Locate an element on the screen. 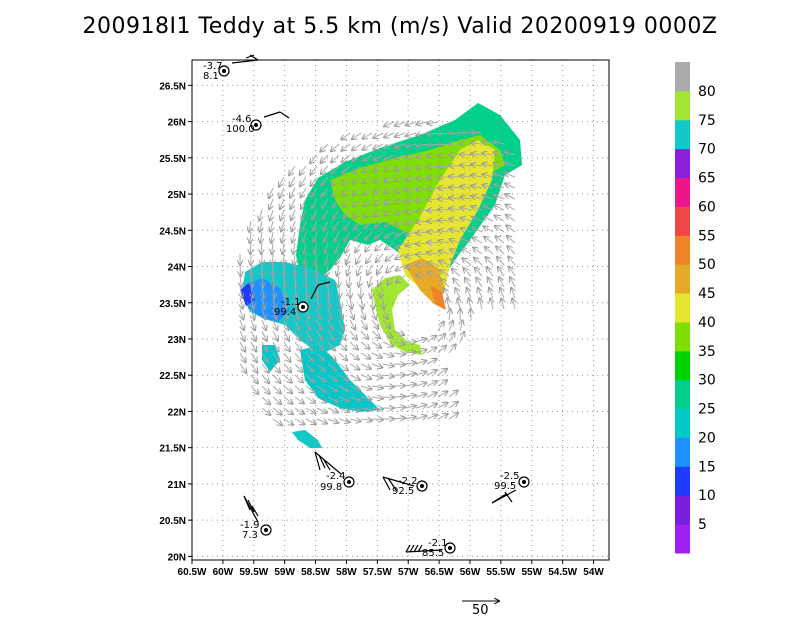 The width and height of the screenshot is (800, 618). observation-station: -1.97.3 is located at coordinates (256, 518).